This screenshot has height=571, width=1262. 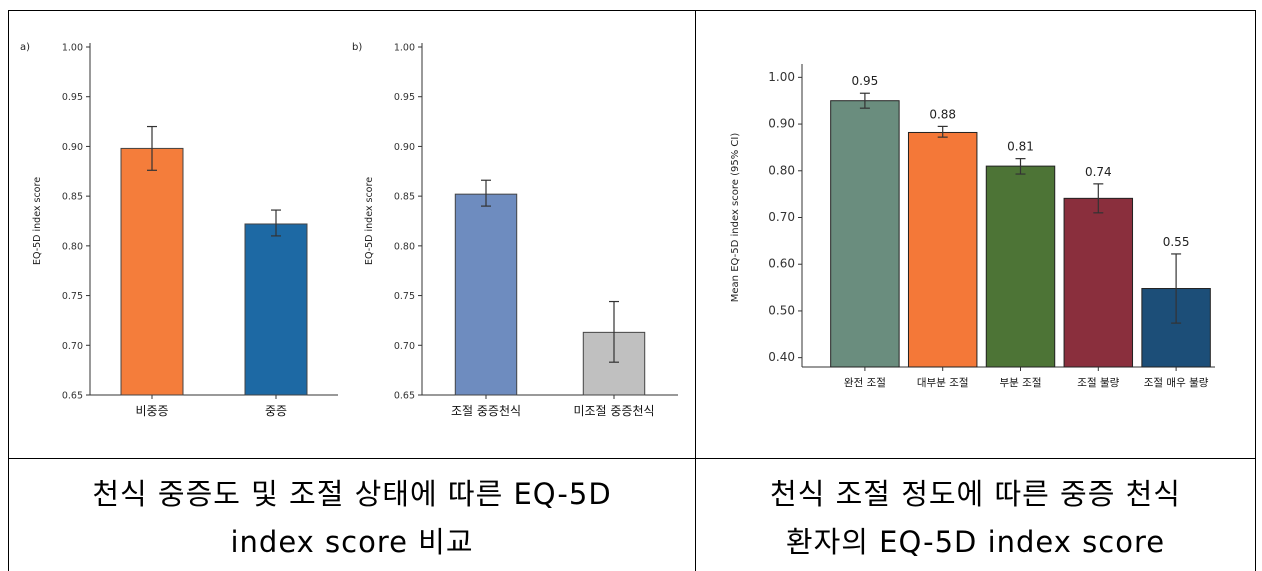 I want to click on panel-label: a), so click(x=25, y=47).